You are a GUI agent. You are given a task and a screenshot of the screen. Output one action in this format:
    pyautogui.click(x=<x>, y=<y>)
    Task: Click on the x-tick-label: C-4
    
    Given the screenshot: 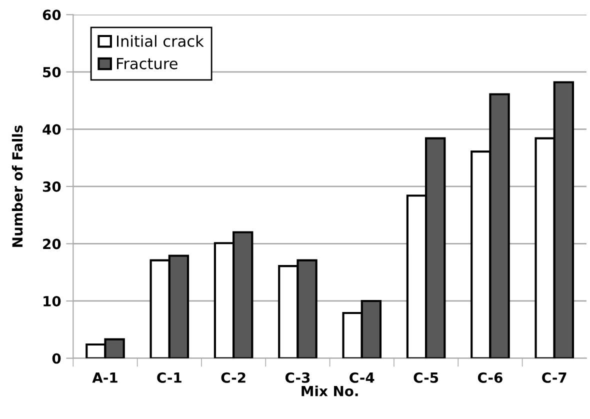 What is the action you would take?
    pyautogui.click(x=362, y=377)
    